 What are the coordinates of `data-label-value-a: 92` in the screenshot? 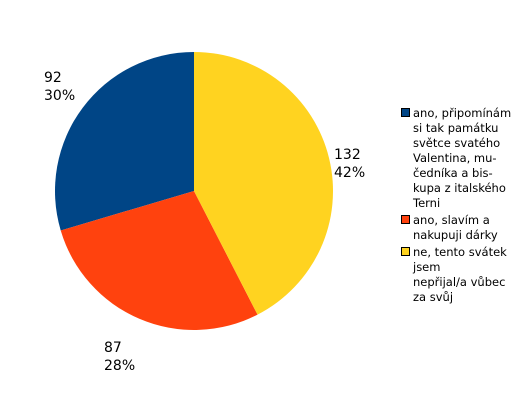 It's located at (53, 78).